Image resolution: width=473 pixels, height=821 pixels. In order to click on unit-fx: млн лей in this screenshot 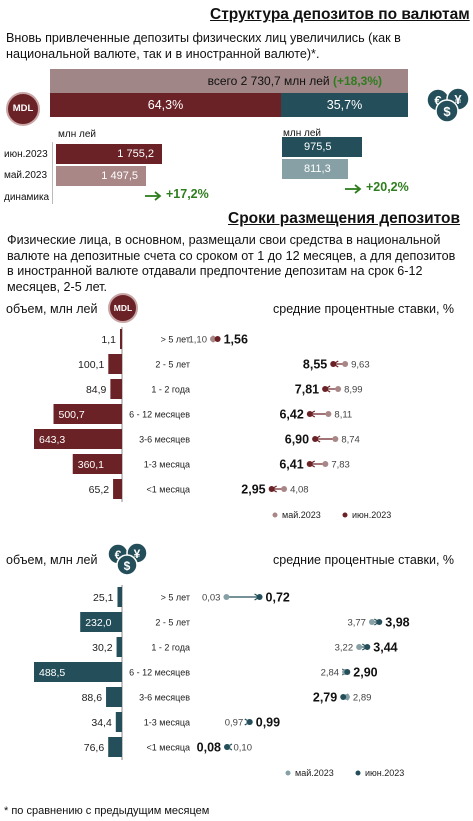, I will do `click(302, 133)`.